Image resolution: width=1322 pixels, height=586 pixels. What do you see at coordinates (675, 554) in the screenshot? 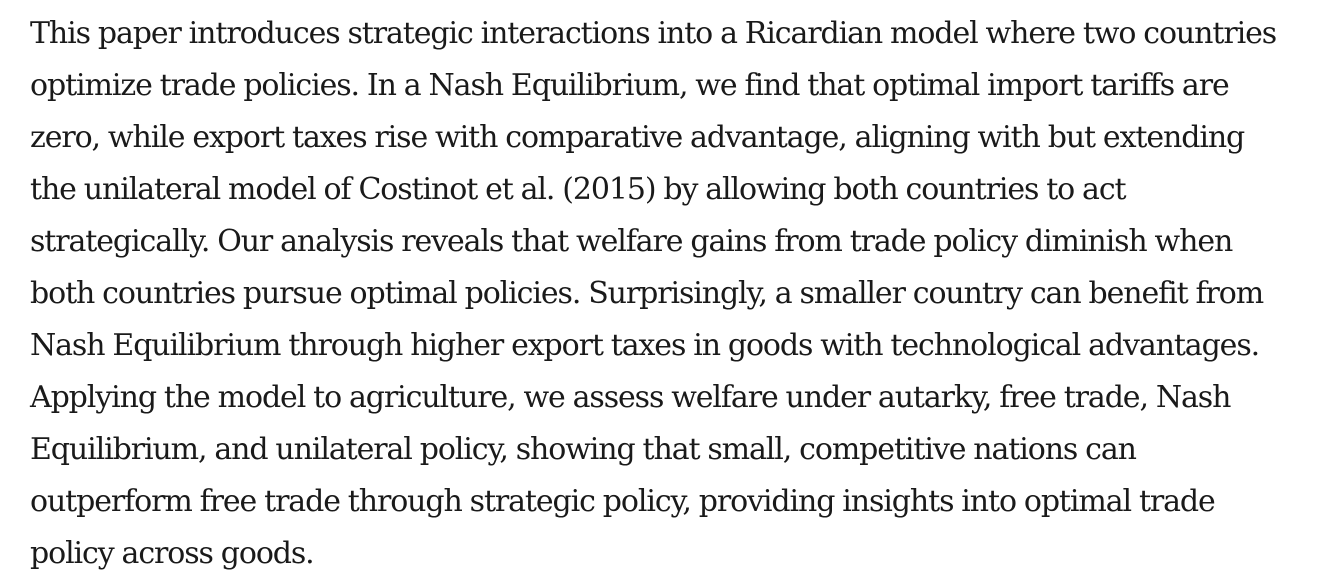
I see `abstract-line: policy across goods.` at bounding box center [675, 554].